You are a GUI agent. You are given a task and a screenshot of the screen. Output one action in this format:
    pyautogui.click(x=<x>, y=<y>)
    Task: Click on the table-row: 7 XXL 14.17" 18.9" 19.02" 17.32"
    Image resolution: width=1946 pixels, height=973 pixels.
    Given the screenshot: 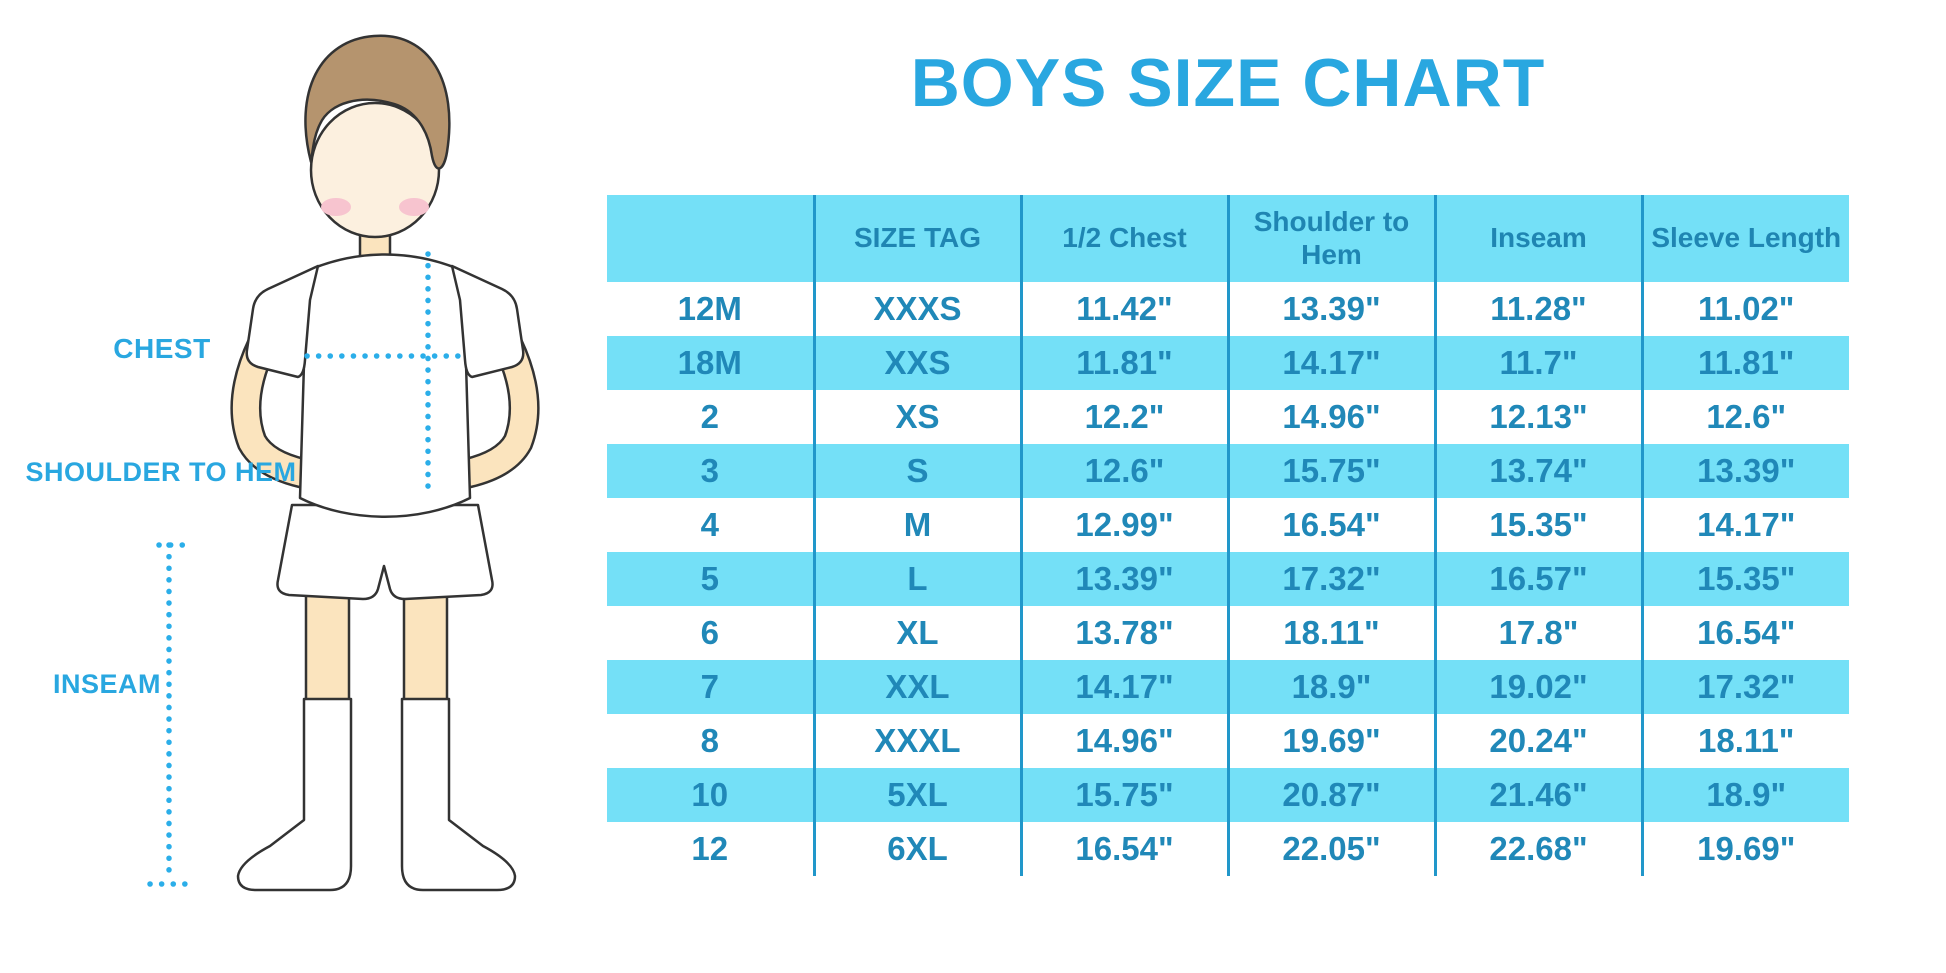 What is the action you would take?
    pyautogui.click(x=1228, y=687)
    